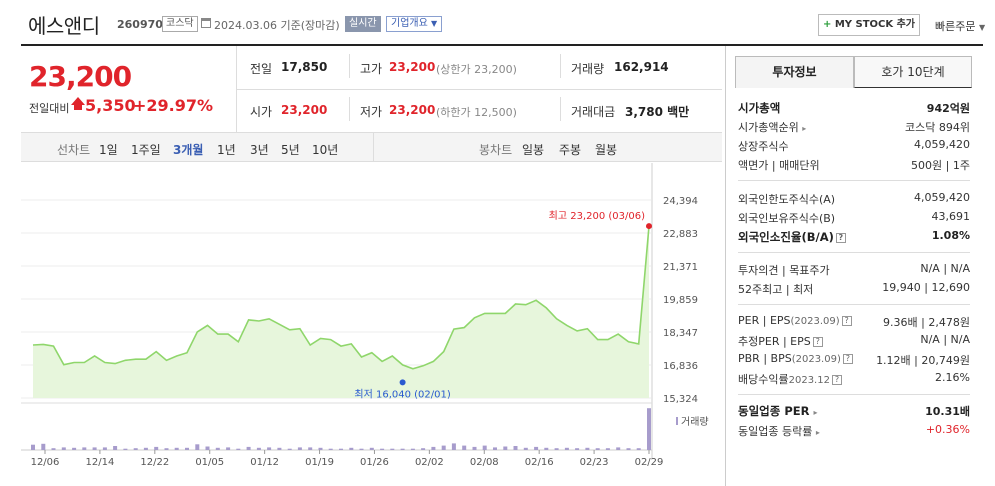 The height and width of the screenshot is (486, 995). Describe the element at coordinates (960, 26) in the screenshot. I see `quick-order-button: 빠른주문 ▼` at that location.